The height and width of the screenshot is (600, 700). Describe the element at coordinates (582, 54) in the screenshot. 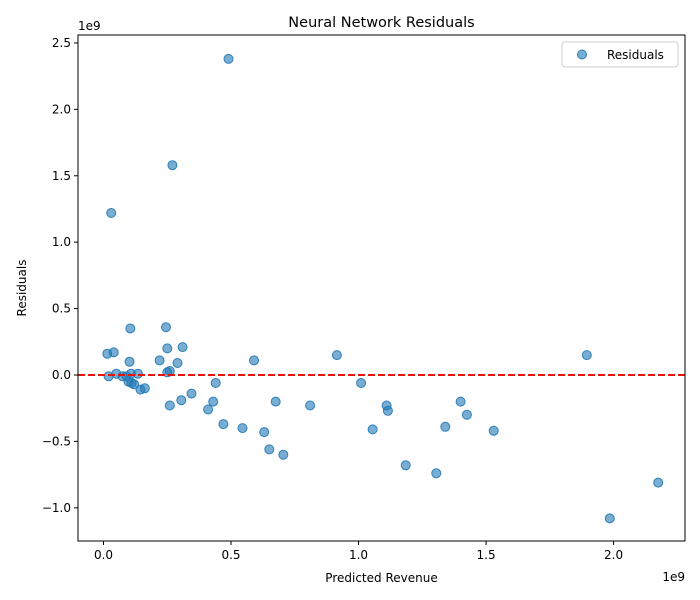

I see `legend-marker` at that location.